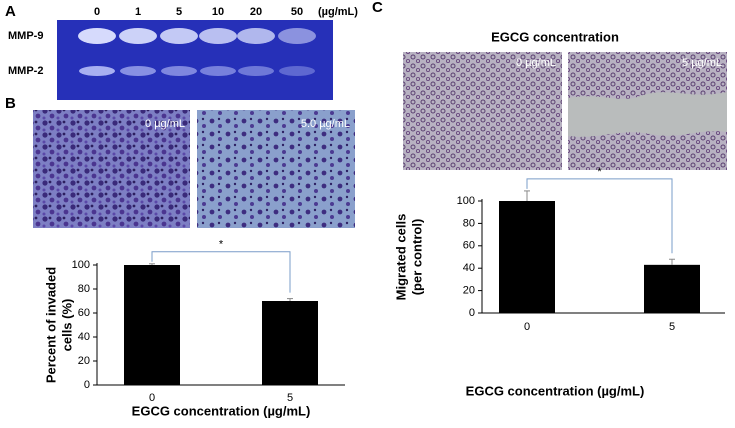  I want to click on image-label: 5 µg/mL, so click(702, 63).